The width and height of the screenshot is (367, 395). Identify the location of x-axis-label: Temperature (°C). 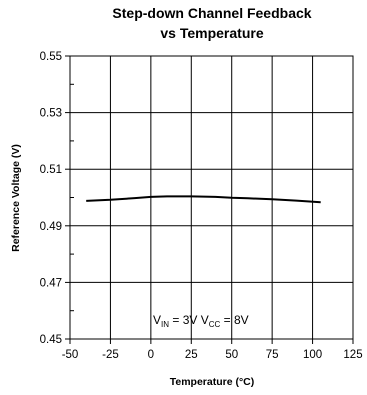
(212, 382).